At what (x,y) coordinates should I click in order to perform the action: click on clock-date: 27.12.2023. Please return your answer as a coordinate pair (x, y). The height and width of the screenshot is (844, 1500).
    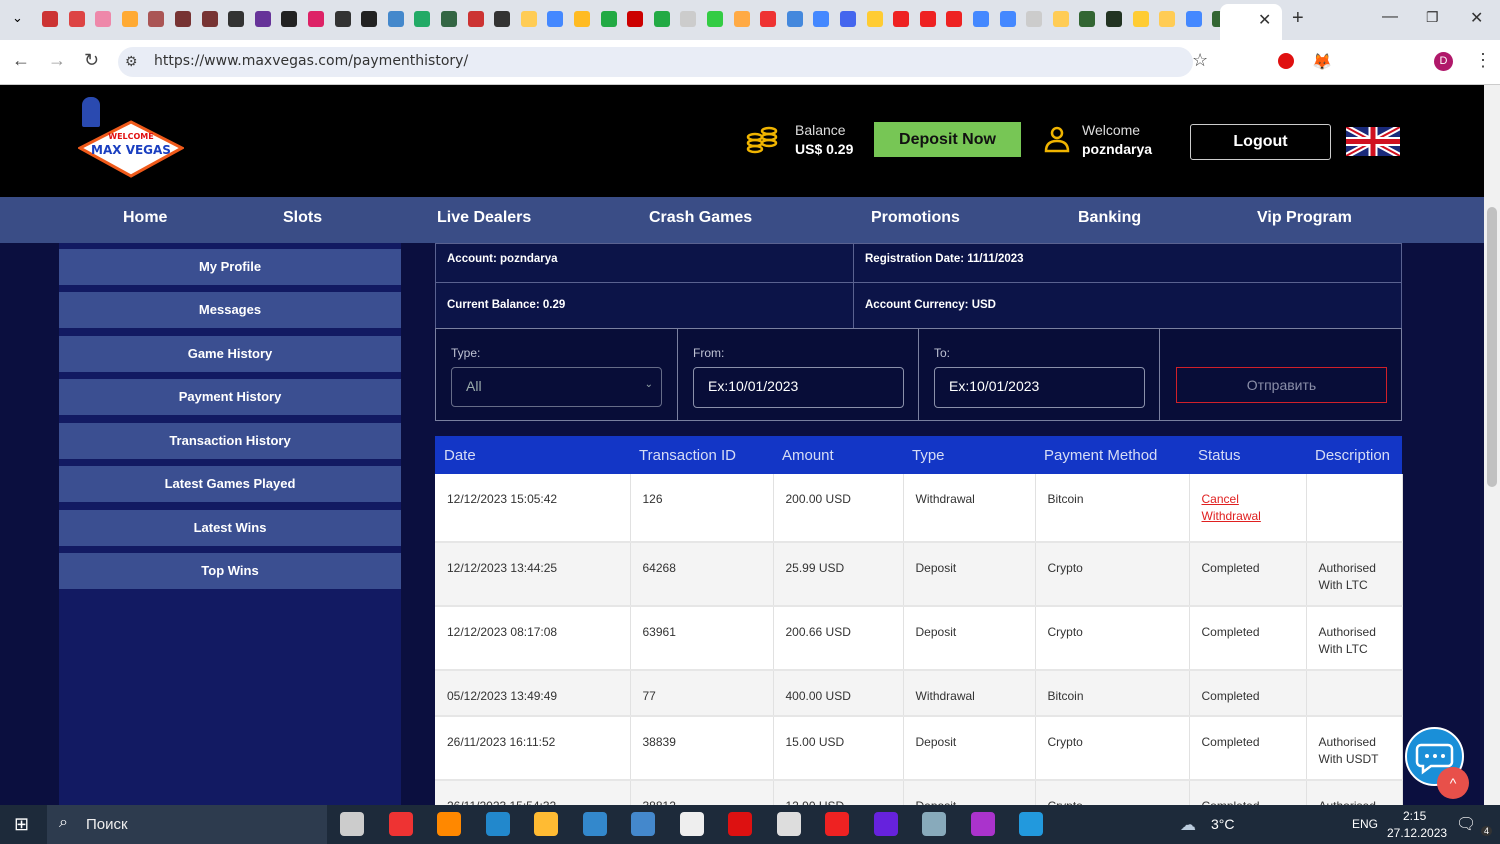
    Looking at the image, I should click on (1417, 833).